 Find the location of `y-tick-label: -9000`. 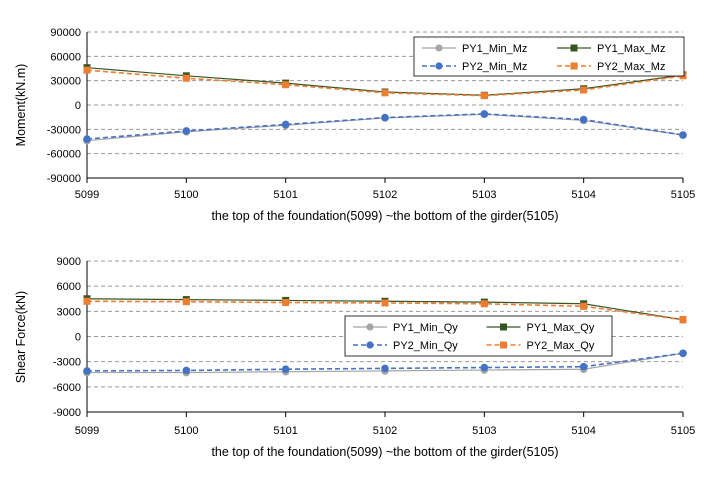

y-tick-label: -9000 is located at coordinates (67, 413).